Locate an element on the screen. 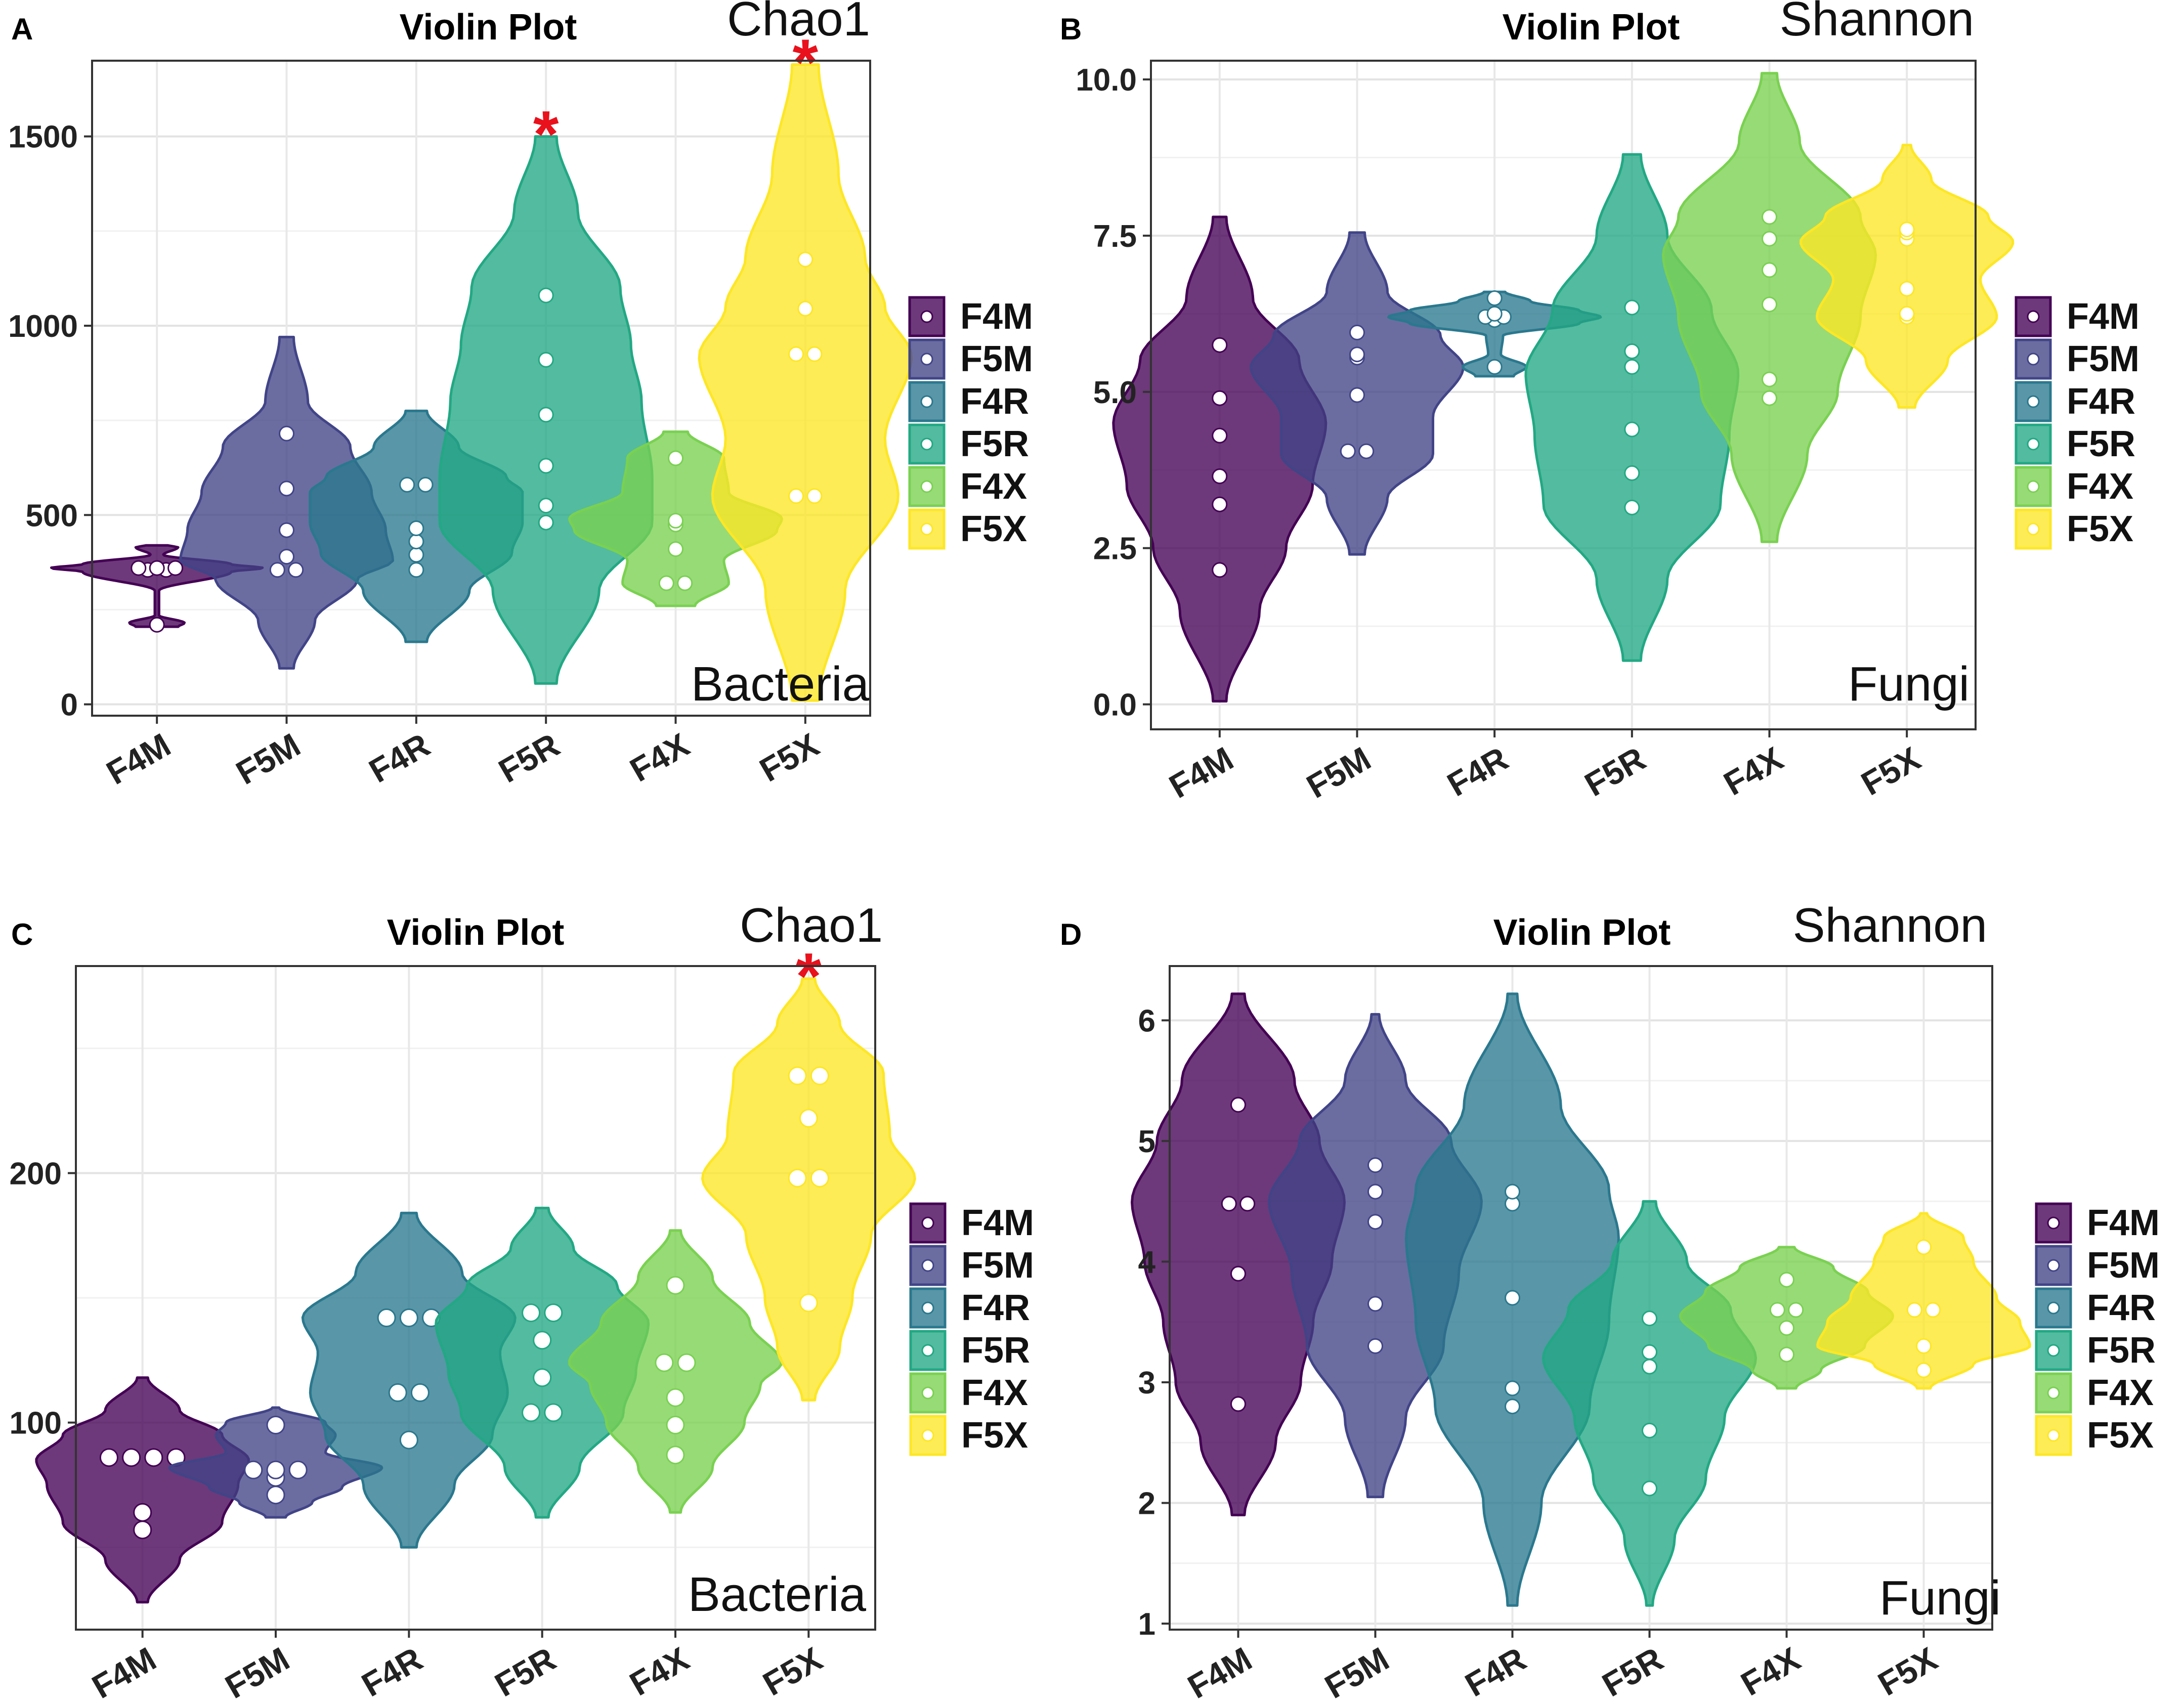  y-tick-label: 0.0 is located at coordinates (1115, 705).